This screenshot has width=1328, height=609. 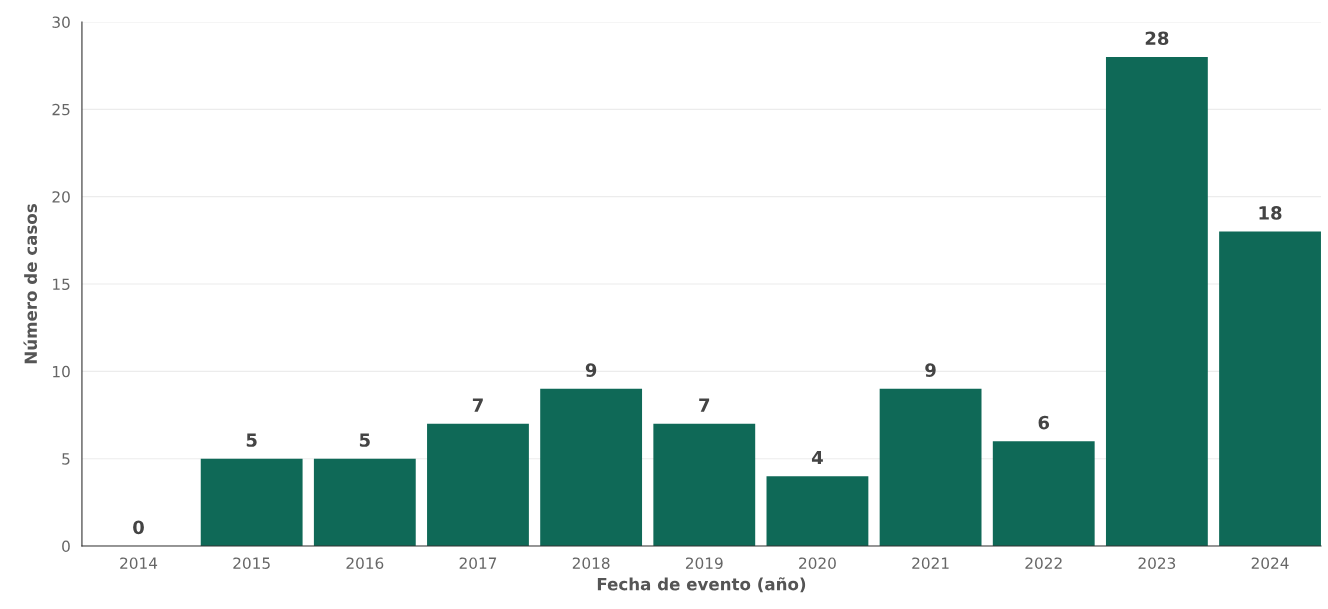 I want to click on x-tick-label: 2014, so click(x=139, y=563).